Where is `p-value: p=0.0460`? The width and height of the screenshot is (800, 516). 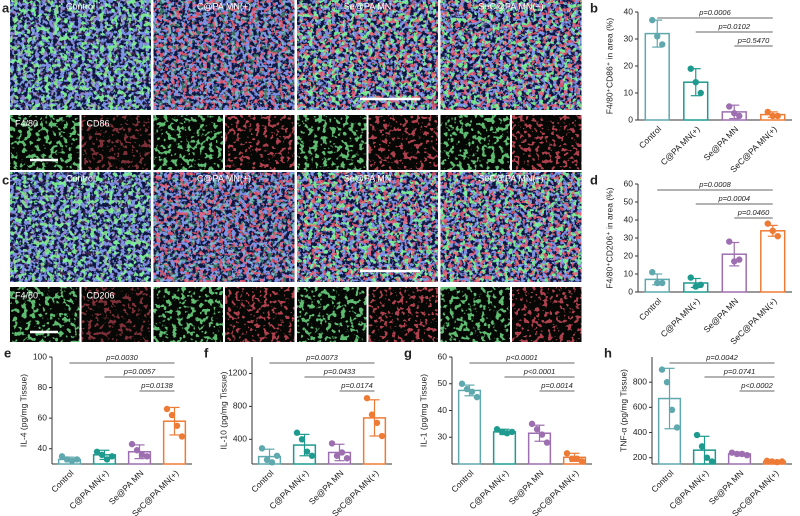 p-value: p=0.0460 is located at coordinates (753, 212).